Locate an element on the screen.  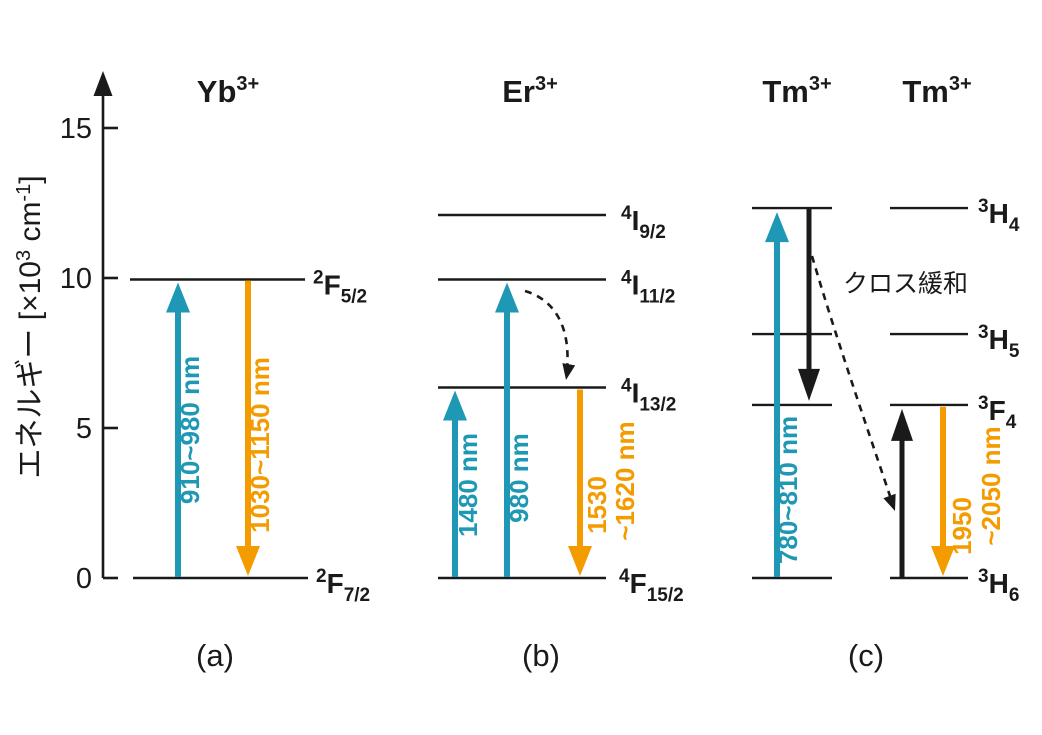
panel-caption-a: (a) is located at coordinates (215, 655).